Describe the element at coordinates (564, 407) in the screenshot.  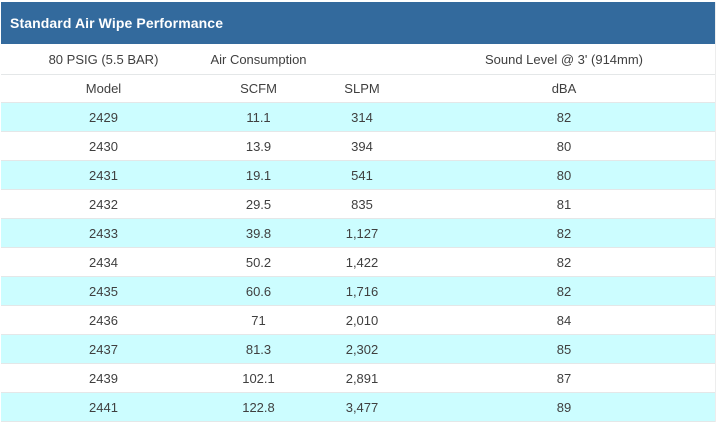
I see `cell-dba: 89` at that location.